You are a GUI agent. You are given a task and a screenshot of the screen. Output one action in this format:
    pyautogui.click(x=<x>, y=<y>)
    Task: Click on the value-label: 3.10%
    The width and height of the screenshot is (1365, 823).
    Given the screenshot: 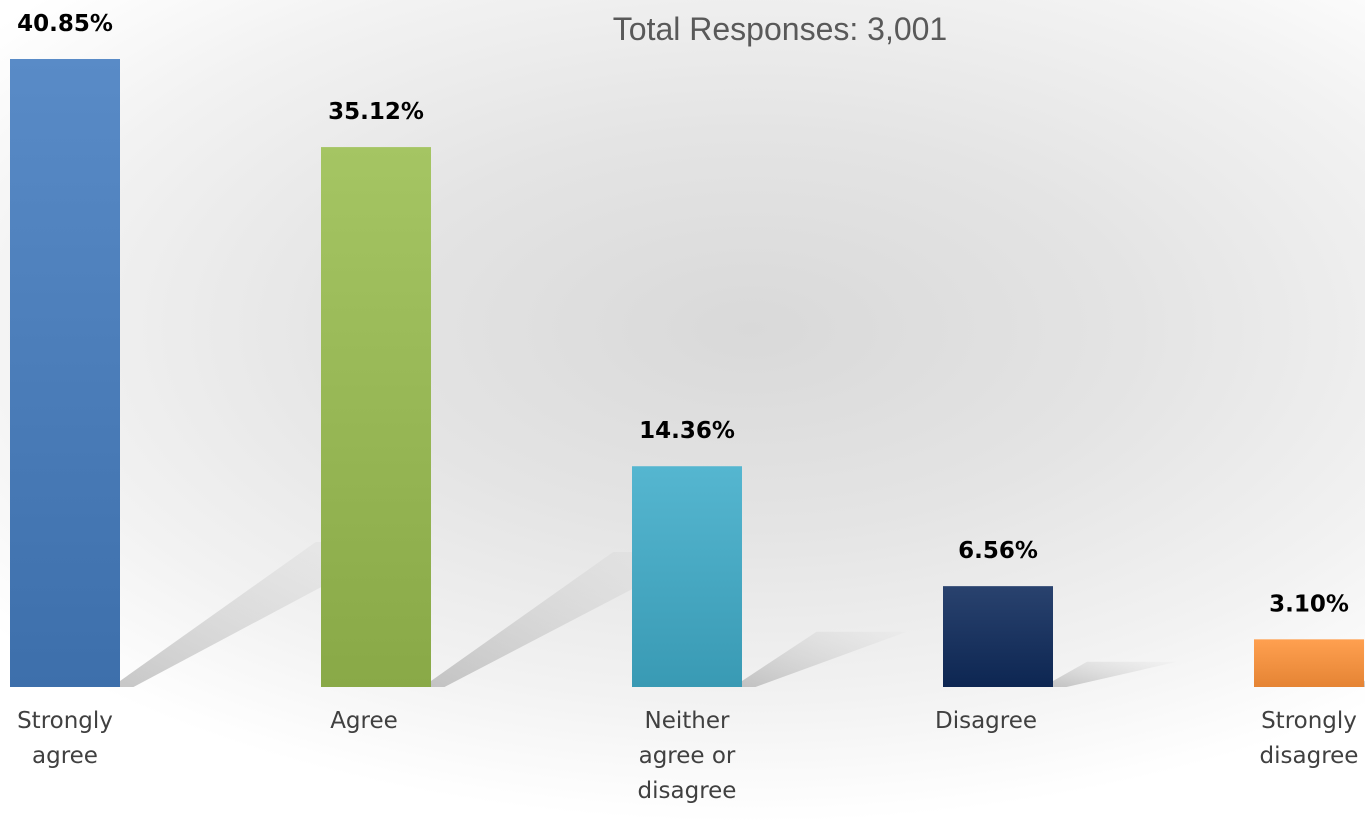 What is the action you would take?
    pyautogui.click(x=1309, y=604)
    